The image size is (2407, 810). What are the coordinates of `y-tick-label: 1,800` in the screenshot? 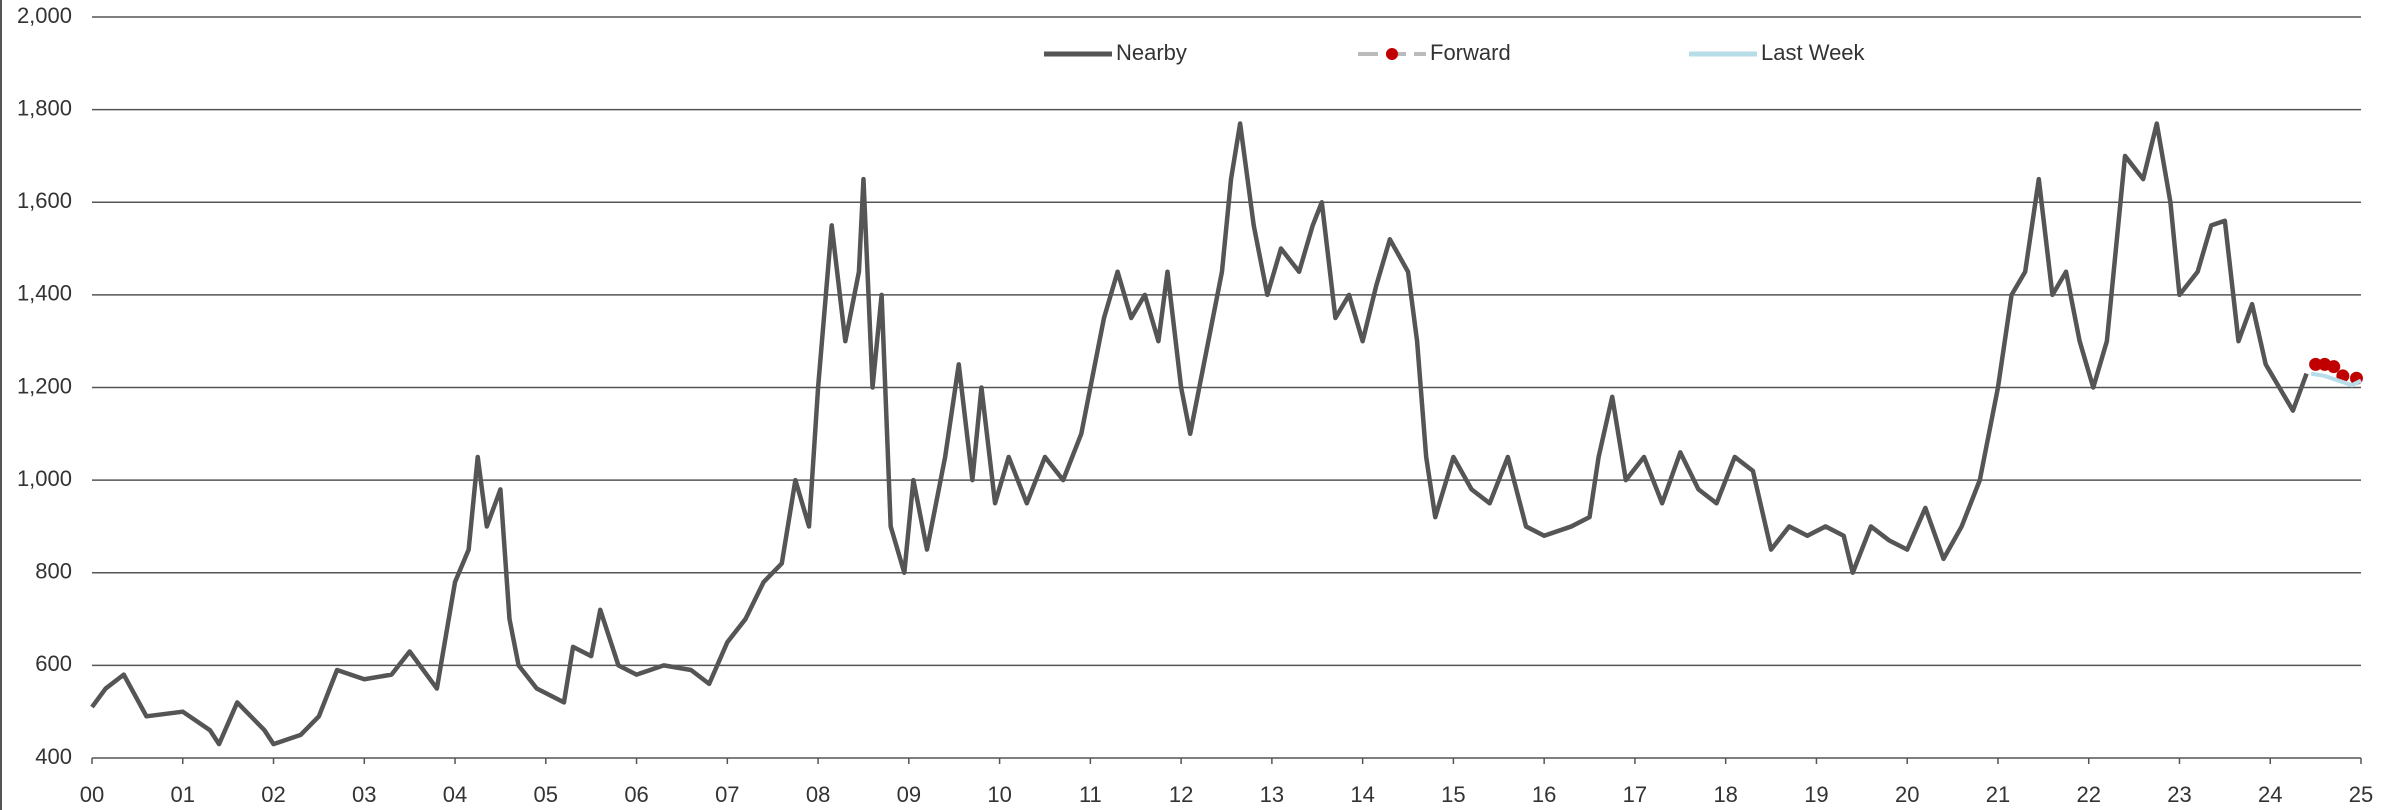 It's located at (44, 107).